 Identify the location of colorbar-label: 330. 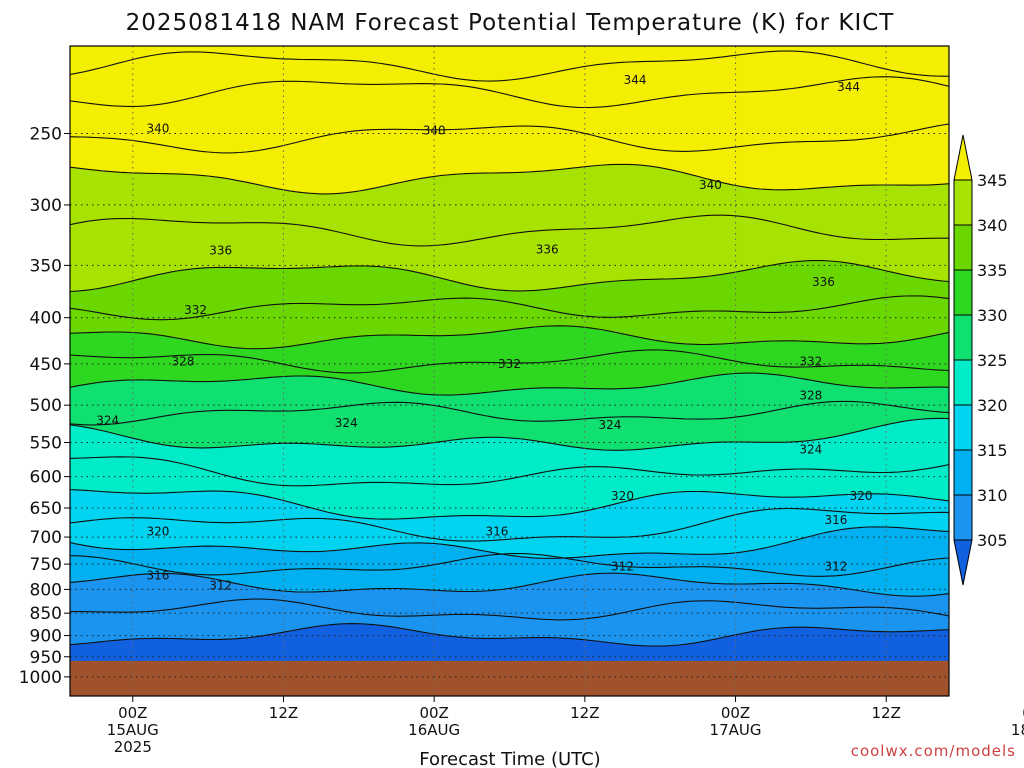
(992, 315).